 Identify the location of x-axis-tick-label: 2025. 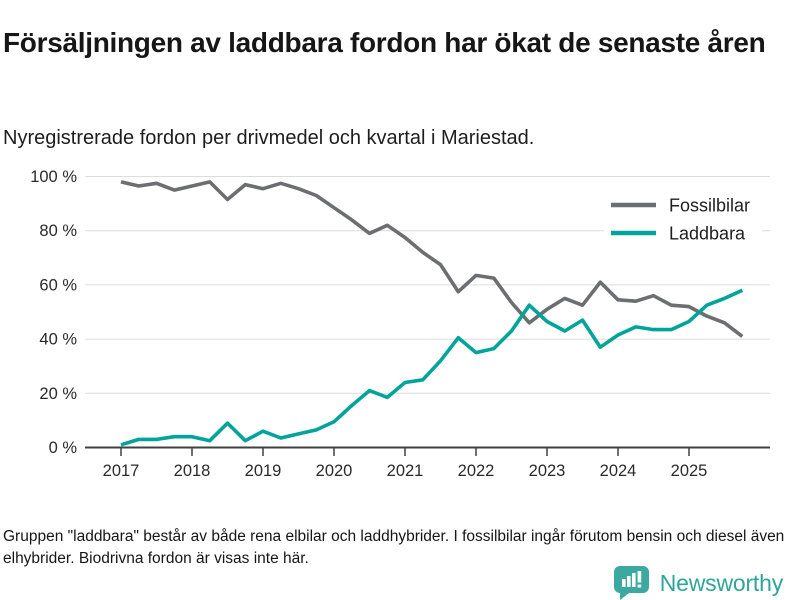
(689, 471).